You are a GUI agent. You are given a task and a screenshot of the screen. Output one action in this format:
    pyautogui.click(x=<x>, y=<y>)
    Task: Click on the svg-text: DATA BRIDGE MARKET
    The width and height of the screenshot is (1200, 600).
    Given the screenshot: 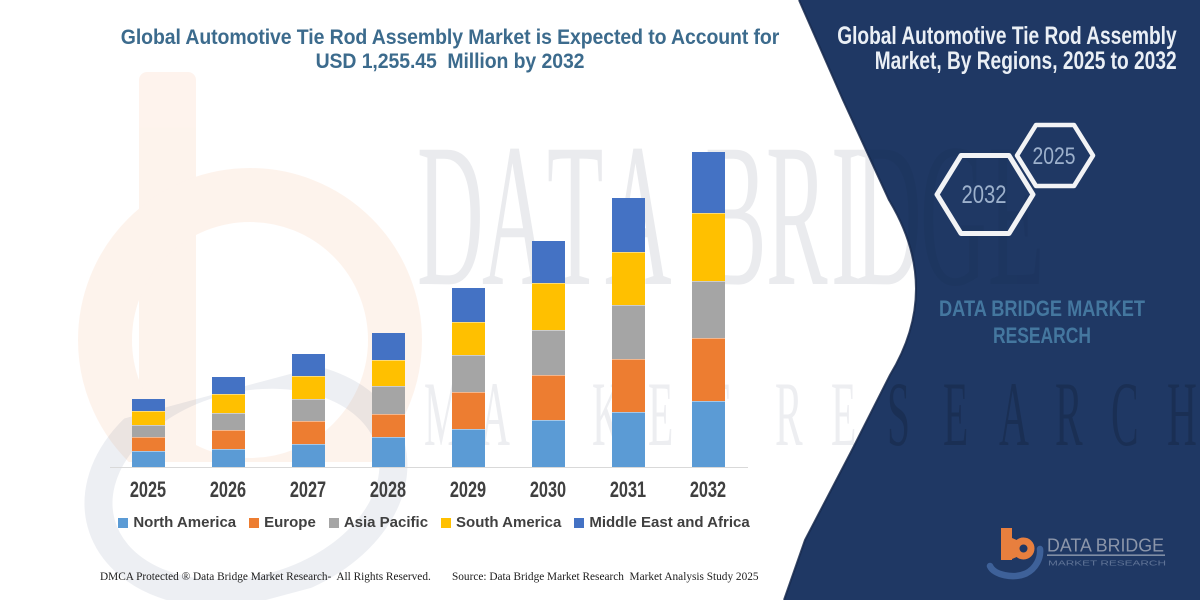 What is the action you would take?
    pyautogui.click(x=1042, y=308)
    